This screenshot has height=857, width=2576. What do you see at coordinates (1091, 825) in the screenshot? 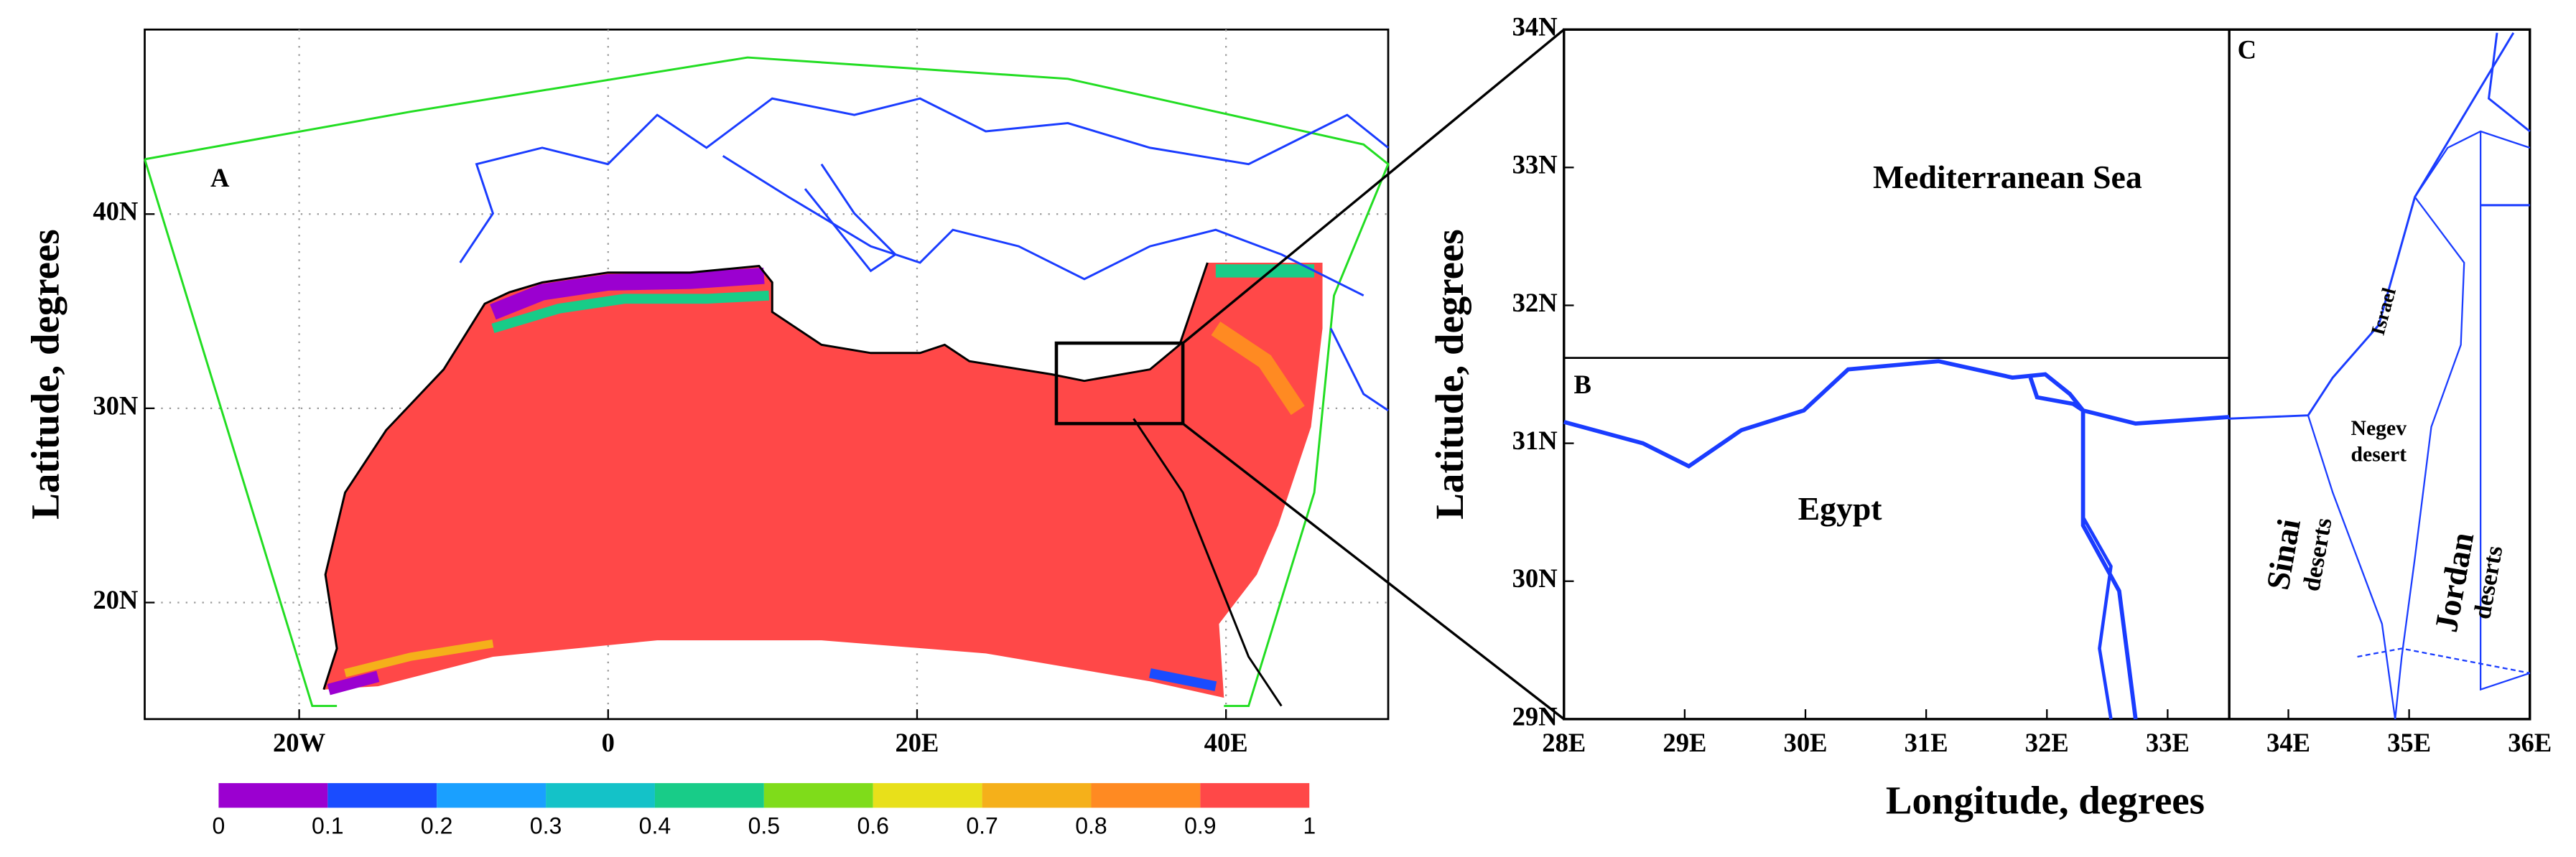
I see `colorbar-label: 0.8` at bounding box center [1091, 825].